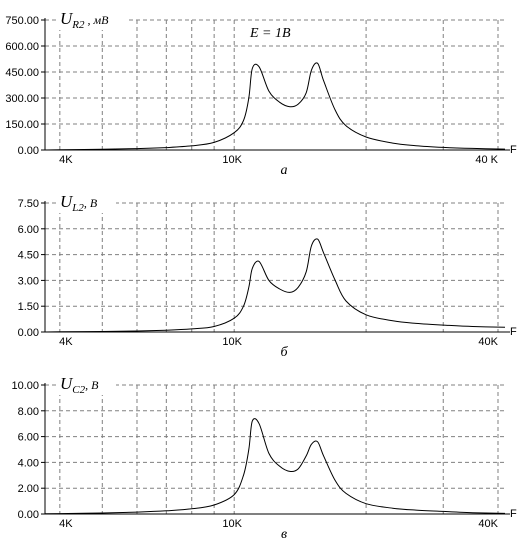 The image size is (526, 539). Describe the element at coordinates (28, 256) in the screenshot. I see `y-tick-label: 4.50` at that location.